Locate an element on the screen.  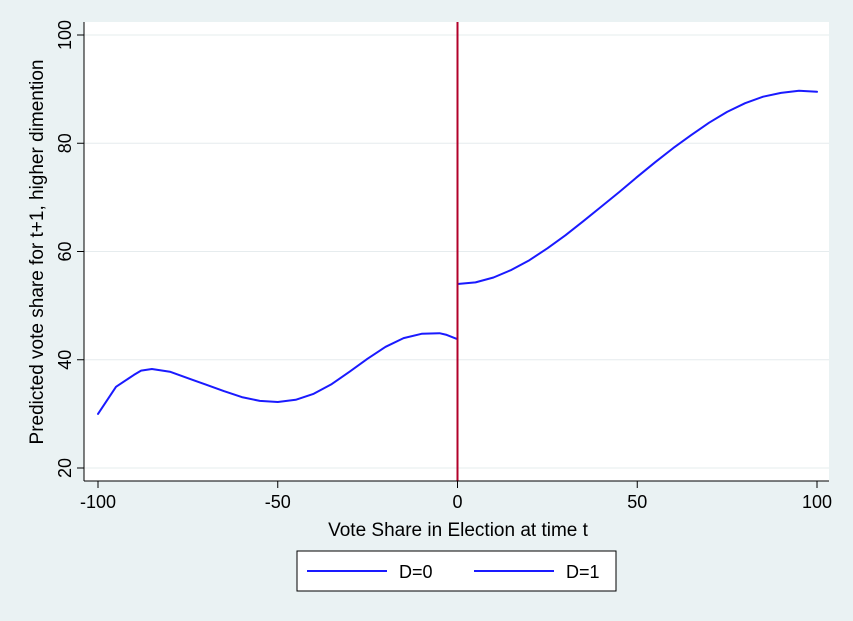
y-tick-label: 60 is located at coordinates (65, 251).